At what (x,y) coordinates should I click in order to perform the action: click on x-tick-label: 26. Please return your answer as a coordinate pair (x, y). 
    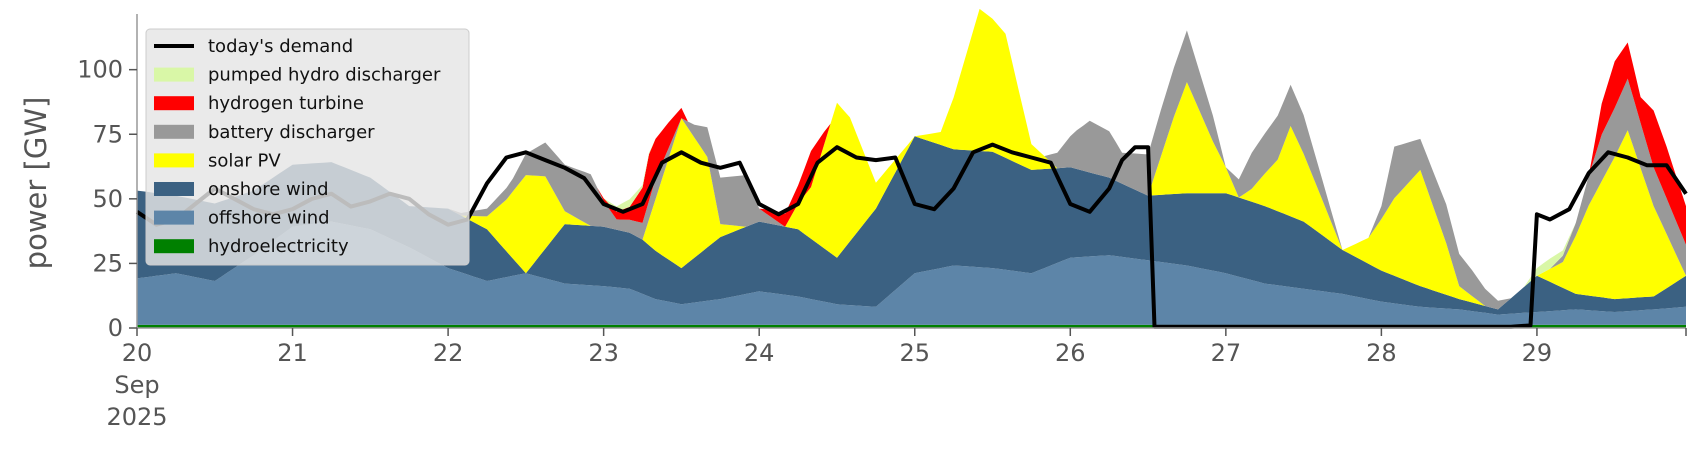
    Looking at the image, I should click on (1070, 353).